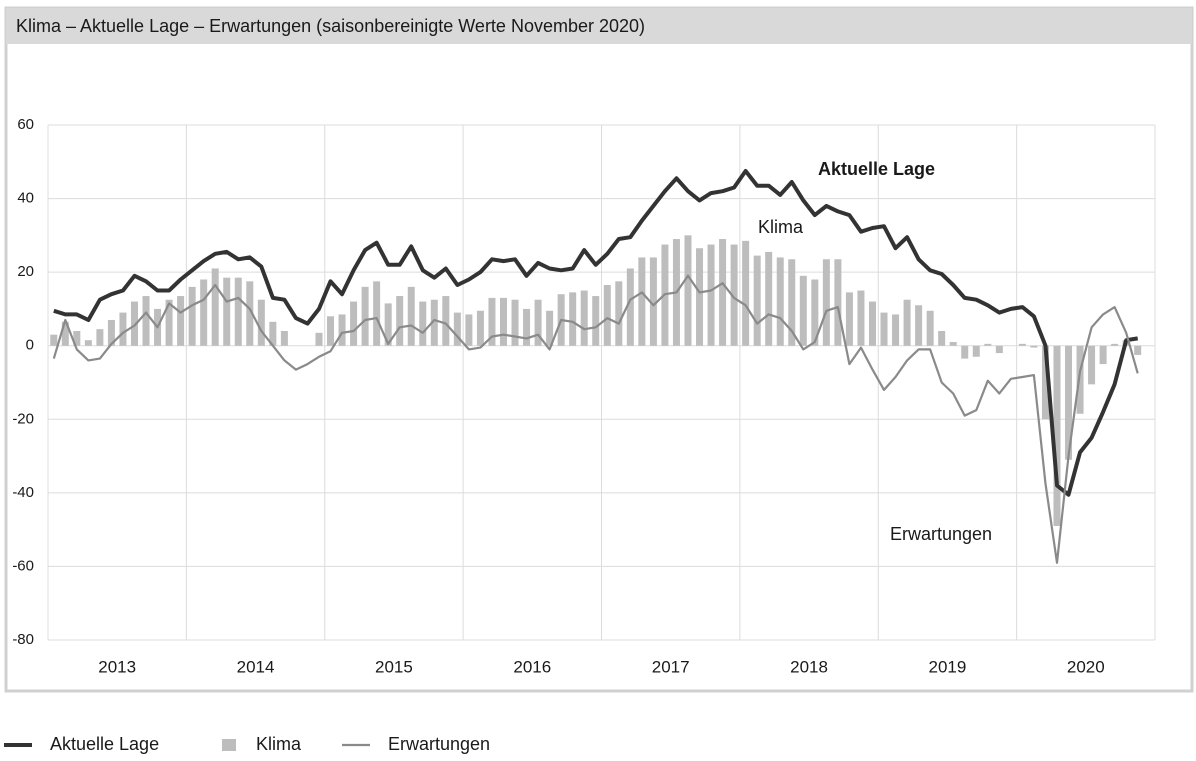 The image size is (1196, 761). What do you see at coordinates (439, 744) in the screenshot?
I see `legend-label: Erwartungen` at bounding box center [439, 744].